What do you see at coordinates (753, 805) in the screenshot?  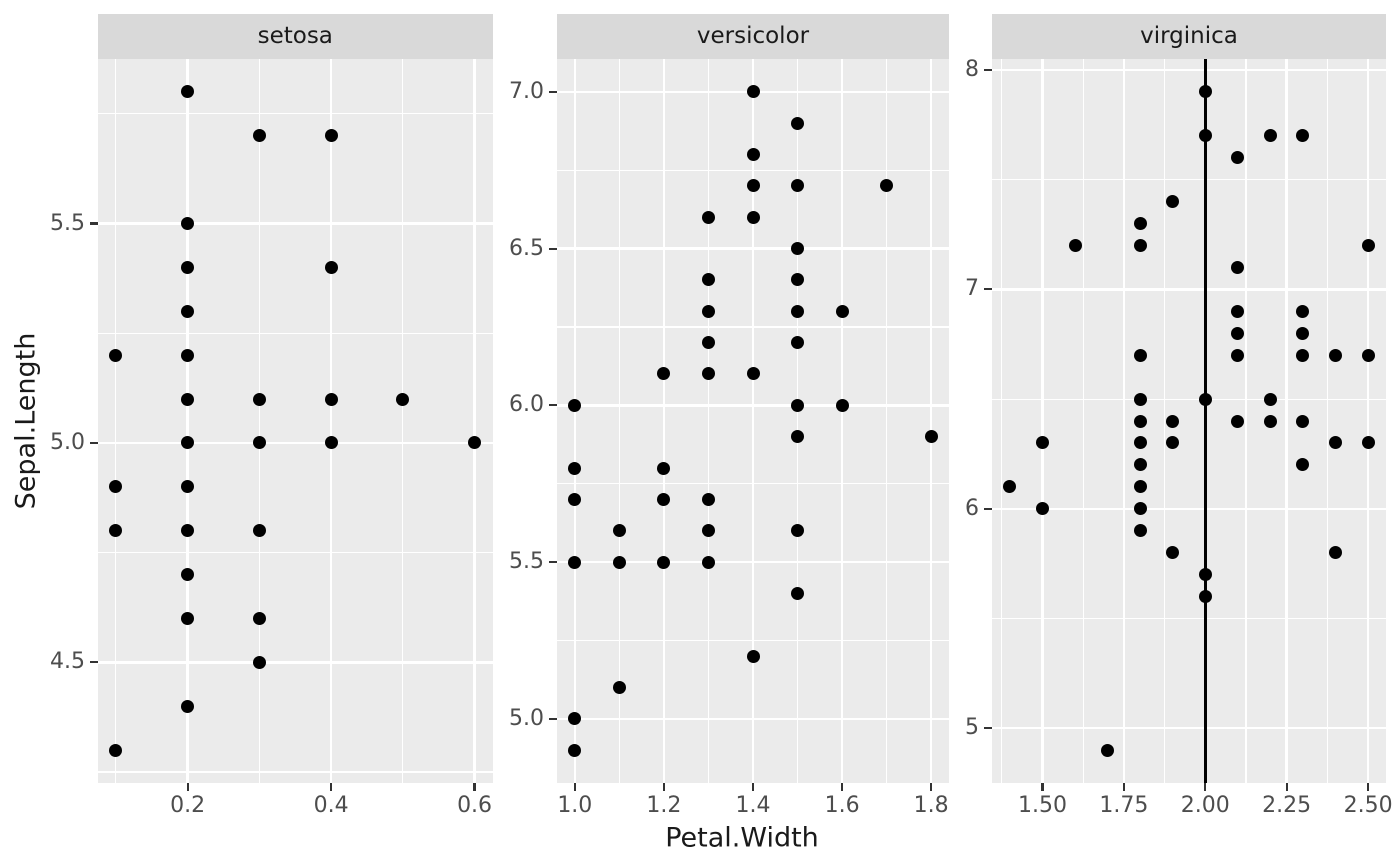 I see `x-tick-label: 1.4` at bounding box center [753, 805].